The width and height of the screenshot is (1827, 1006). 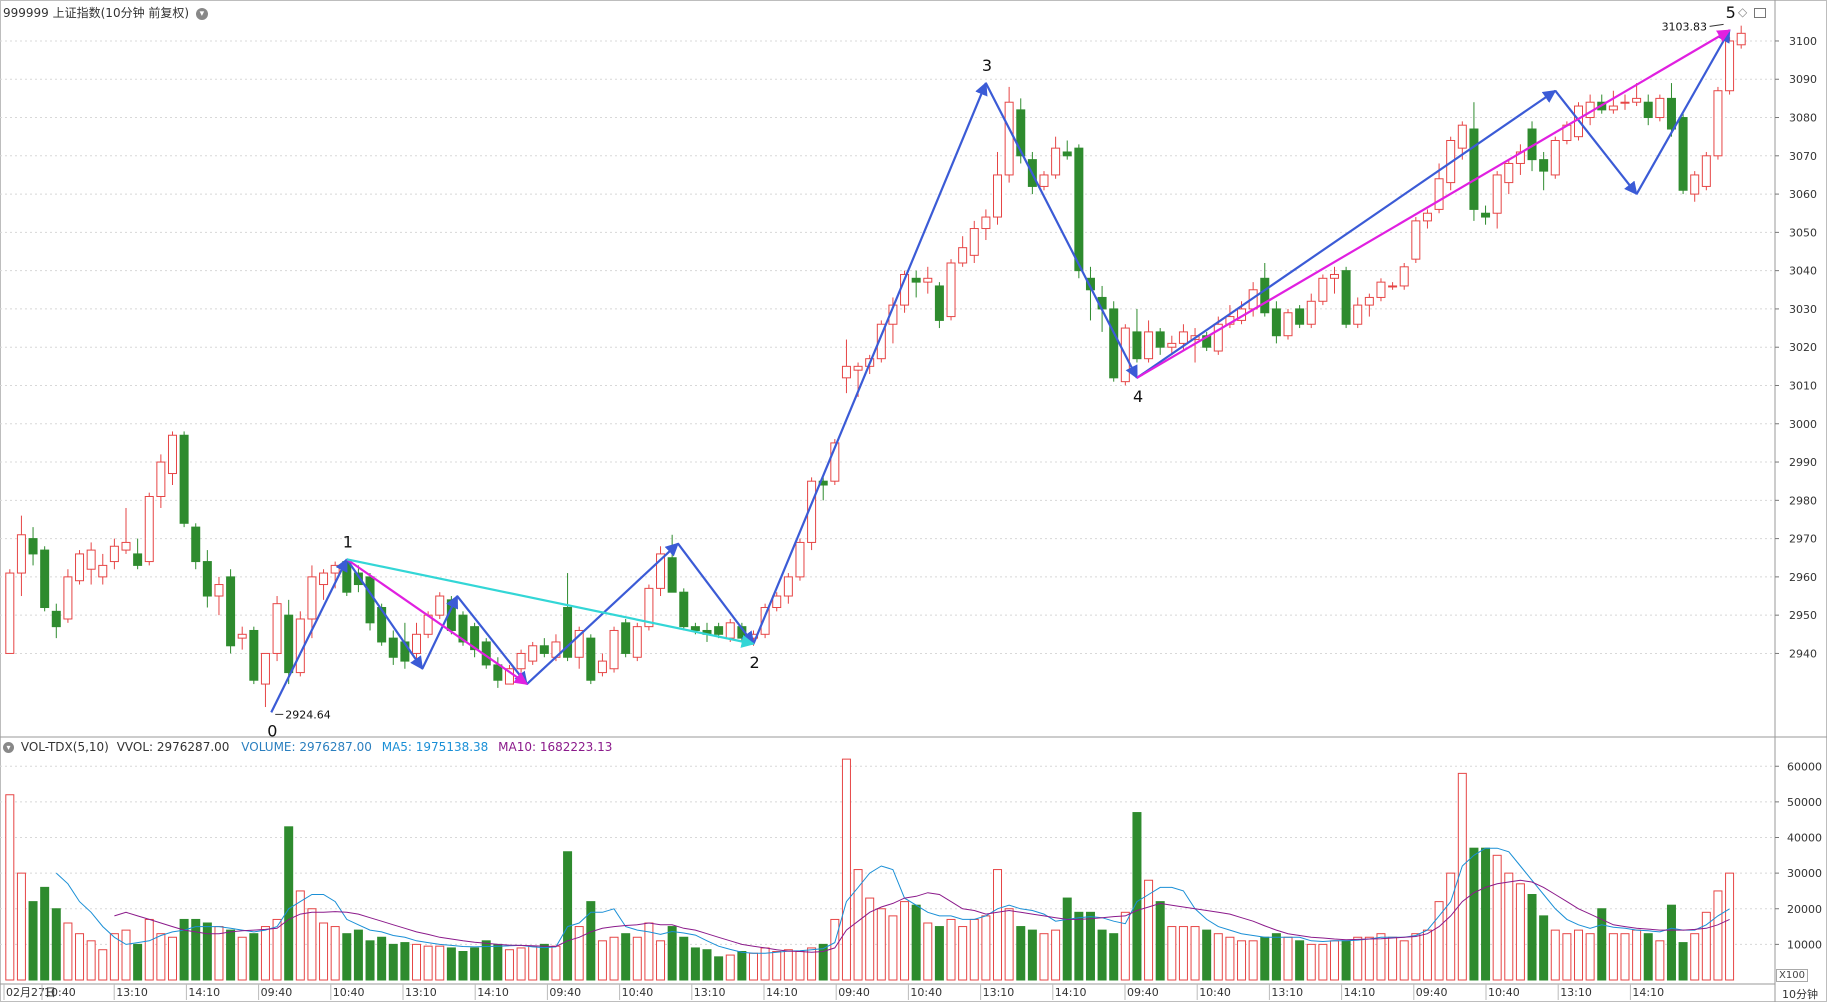 What do you see at coordinates (8, 747) in the screenshot?
I see `chevron-down-icon: ▾` at bounding box center [8, 747].